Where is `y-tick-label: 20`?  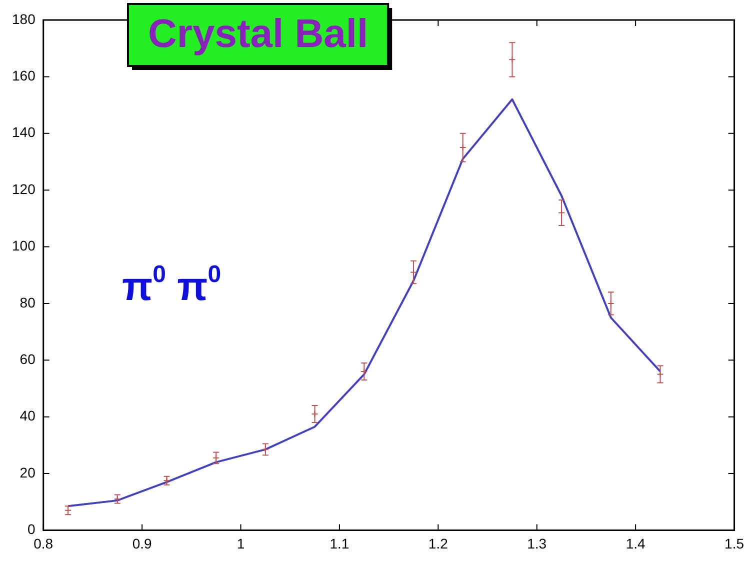
y-tick-label: 20 is located at coordinates (28, 472).